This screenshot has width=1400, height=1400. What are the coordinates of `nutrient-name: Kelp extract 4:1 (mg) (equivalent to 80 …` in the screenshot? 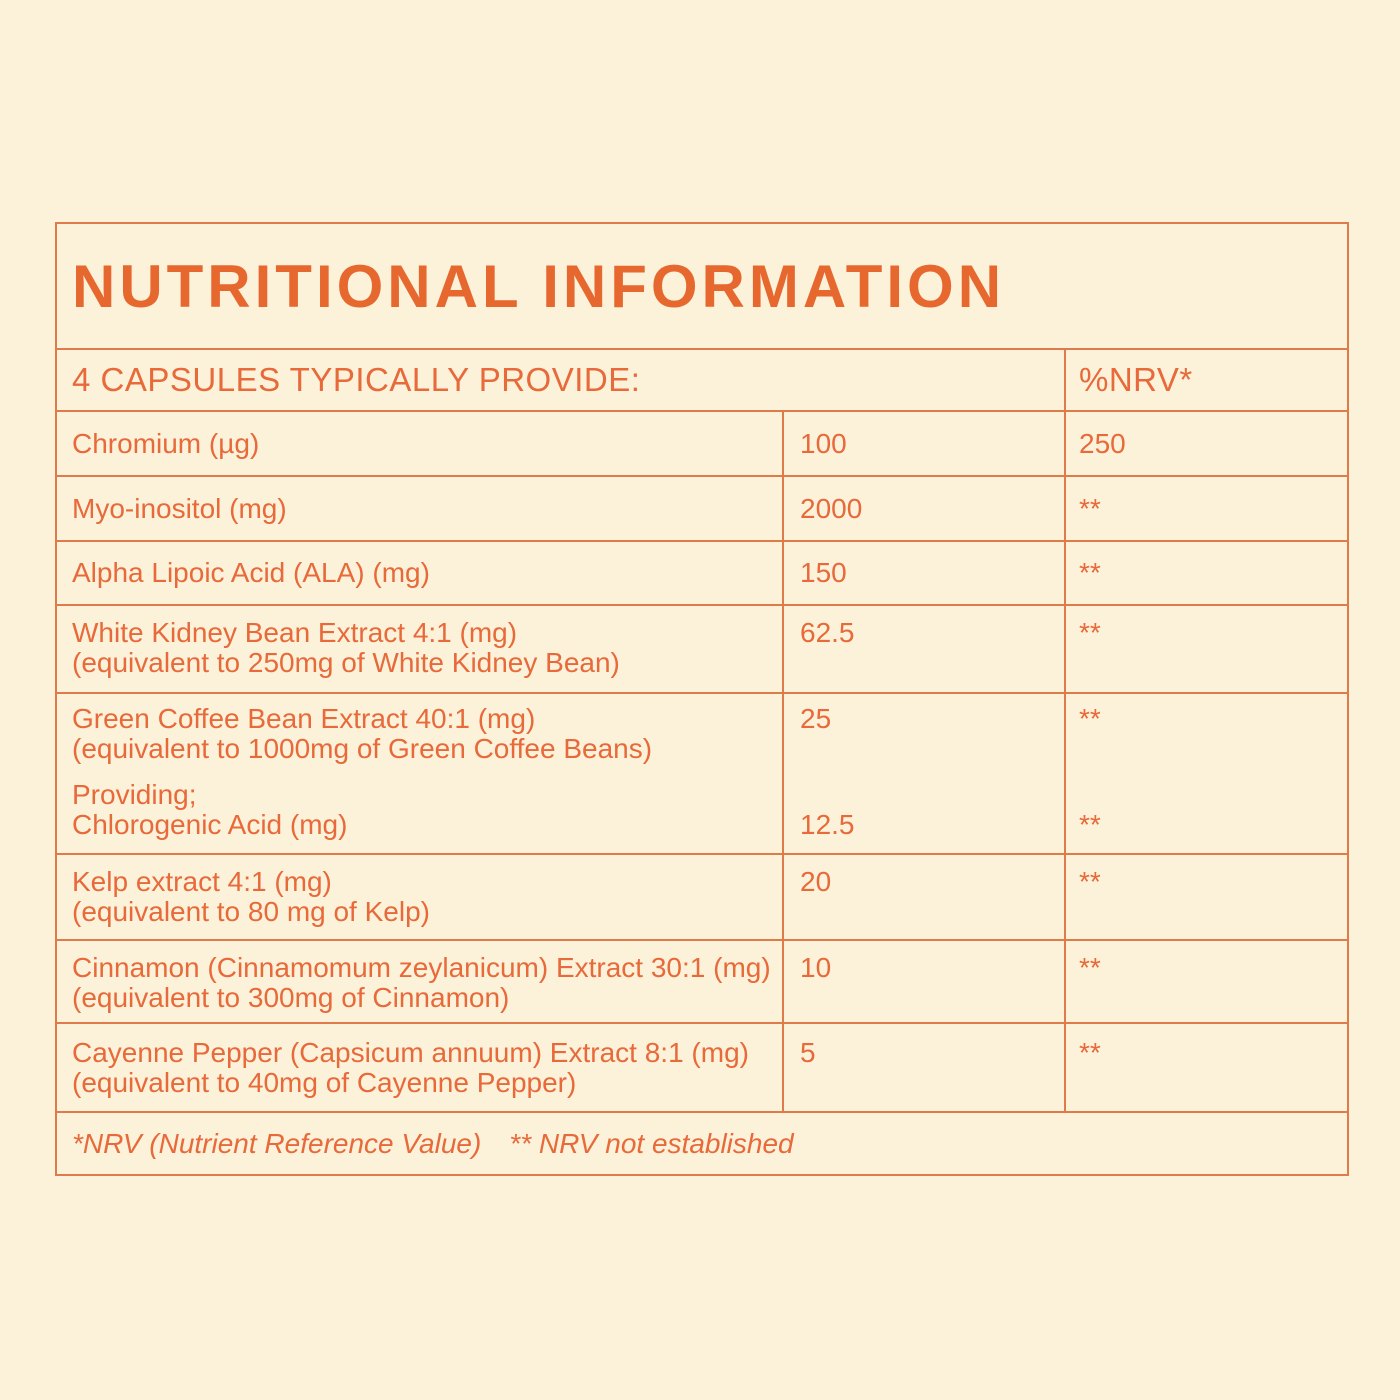 It's located at (419, 897).